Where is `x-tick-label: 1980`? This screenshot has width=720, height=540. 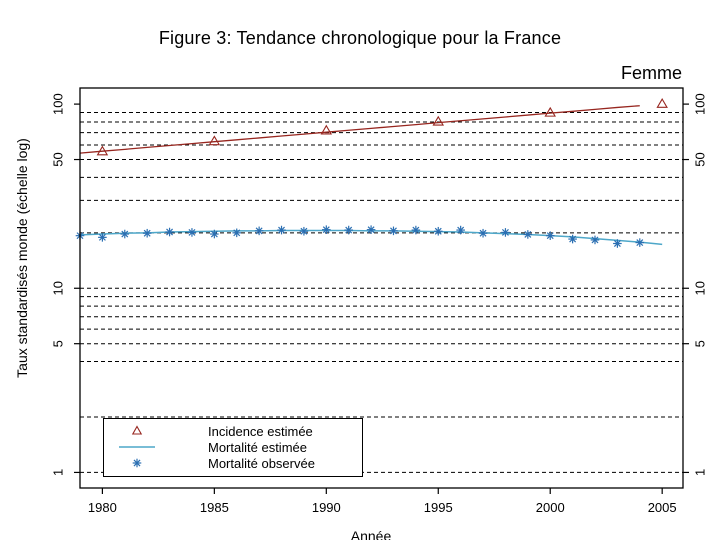 x-tick-label: 1980 is located at coordinates (102, 507).